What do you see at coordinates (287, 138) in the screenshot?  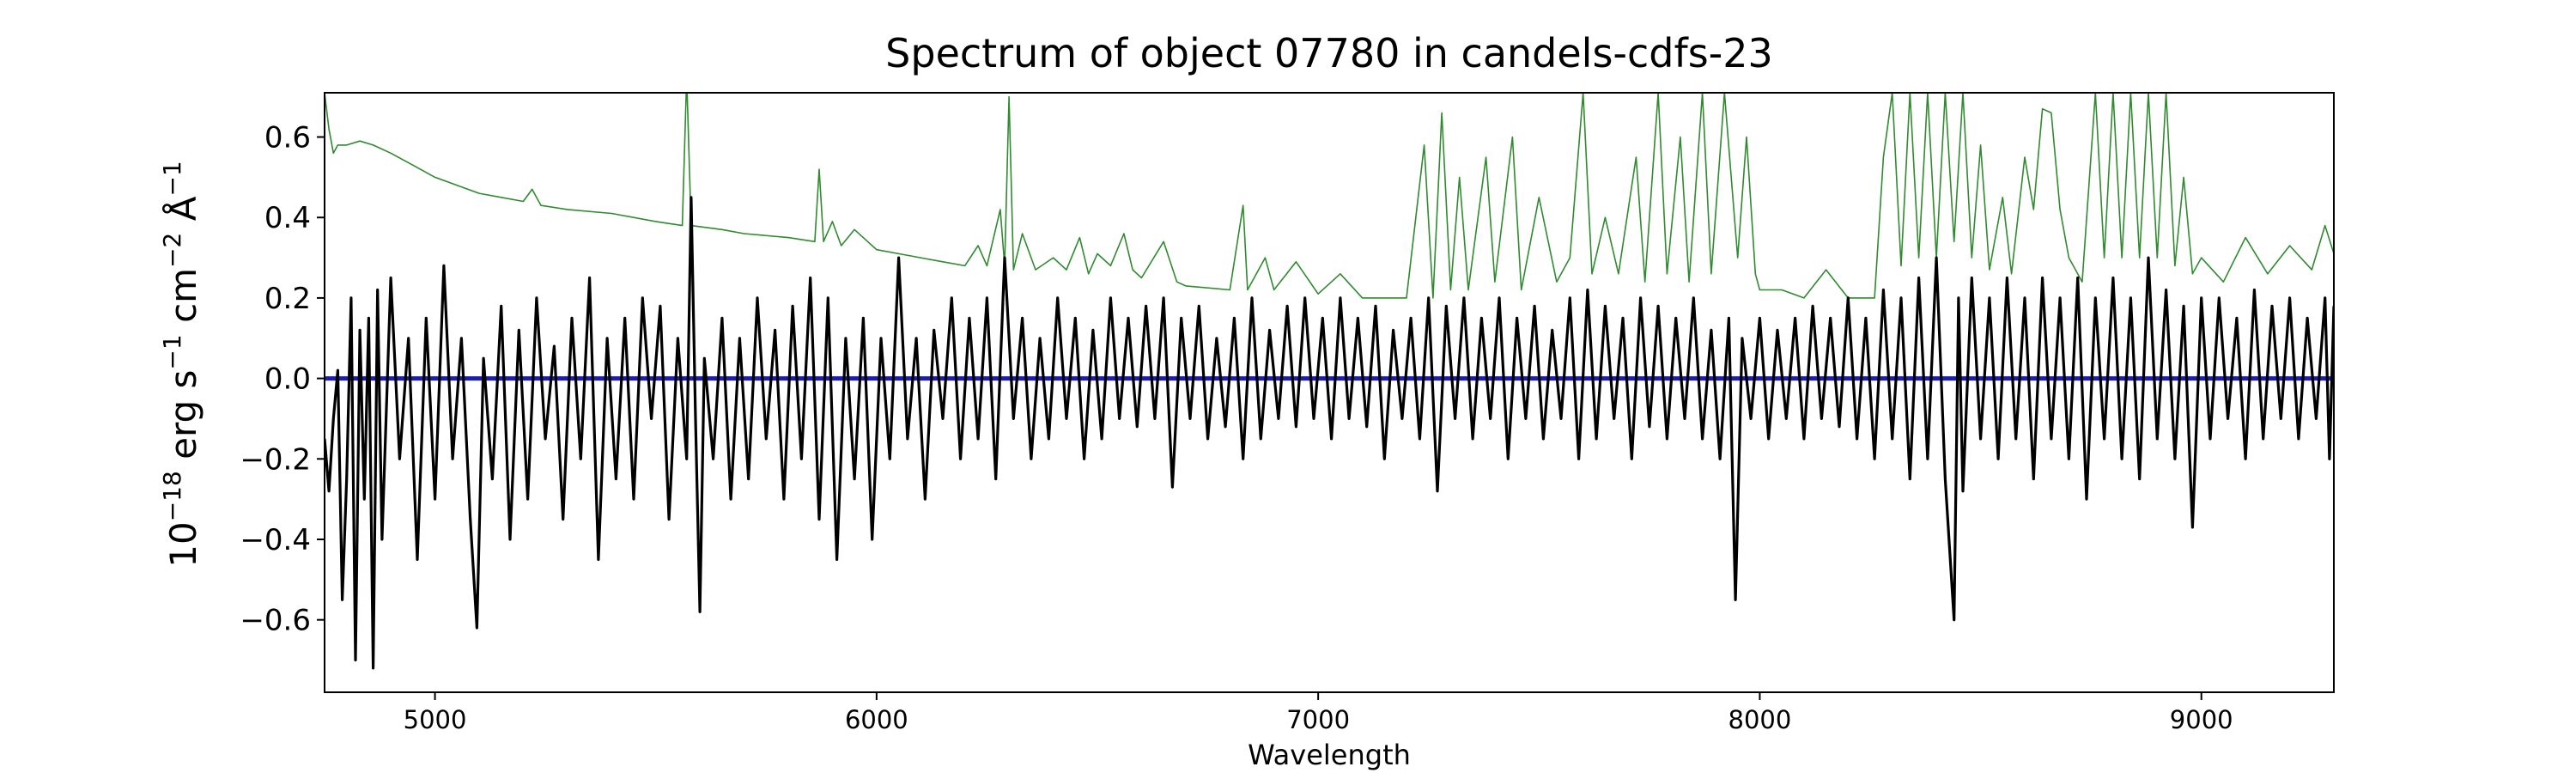 I see `y-tick-label: 0.6` at bounding box center [287, 138].